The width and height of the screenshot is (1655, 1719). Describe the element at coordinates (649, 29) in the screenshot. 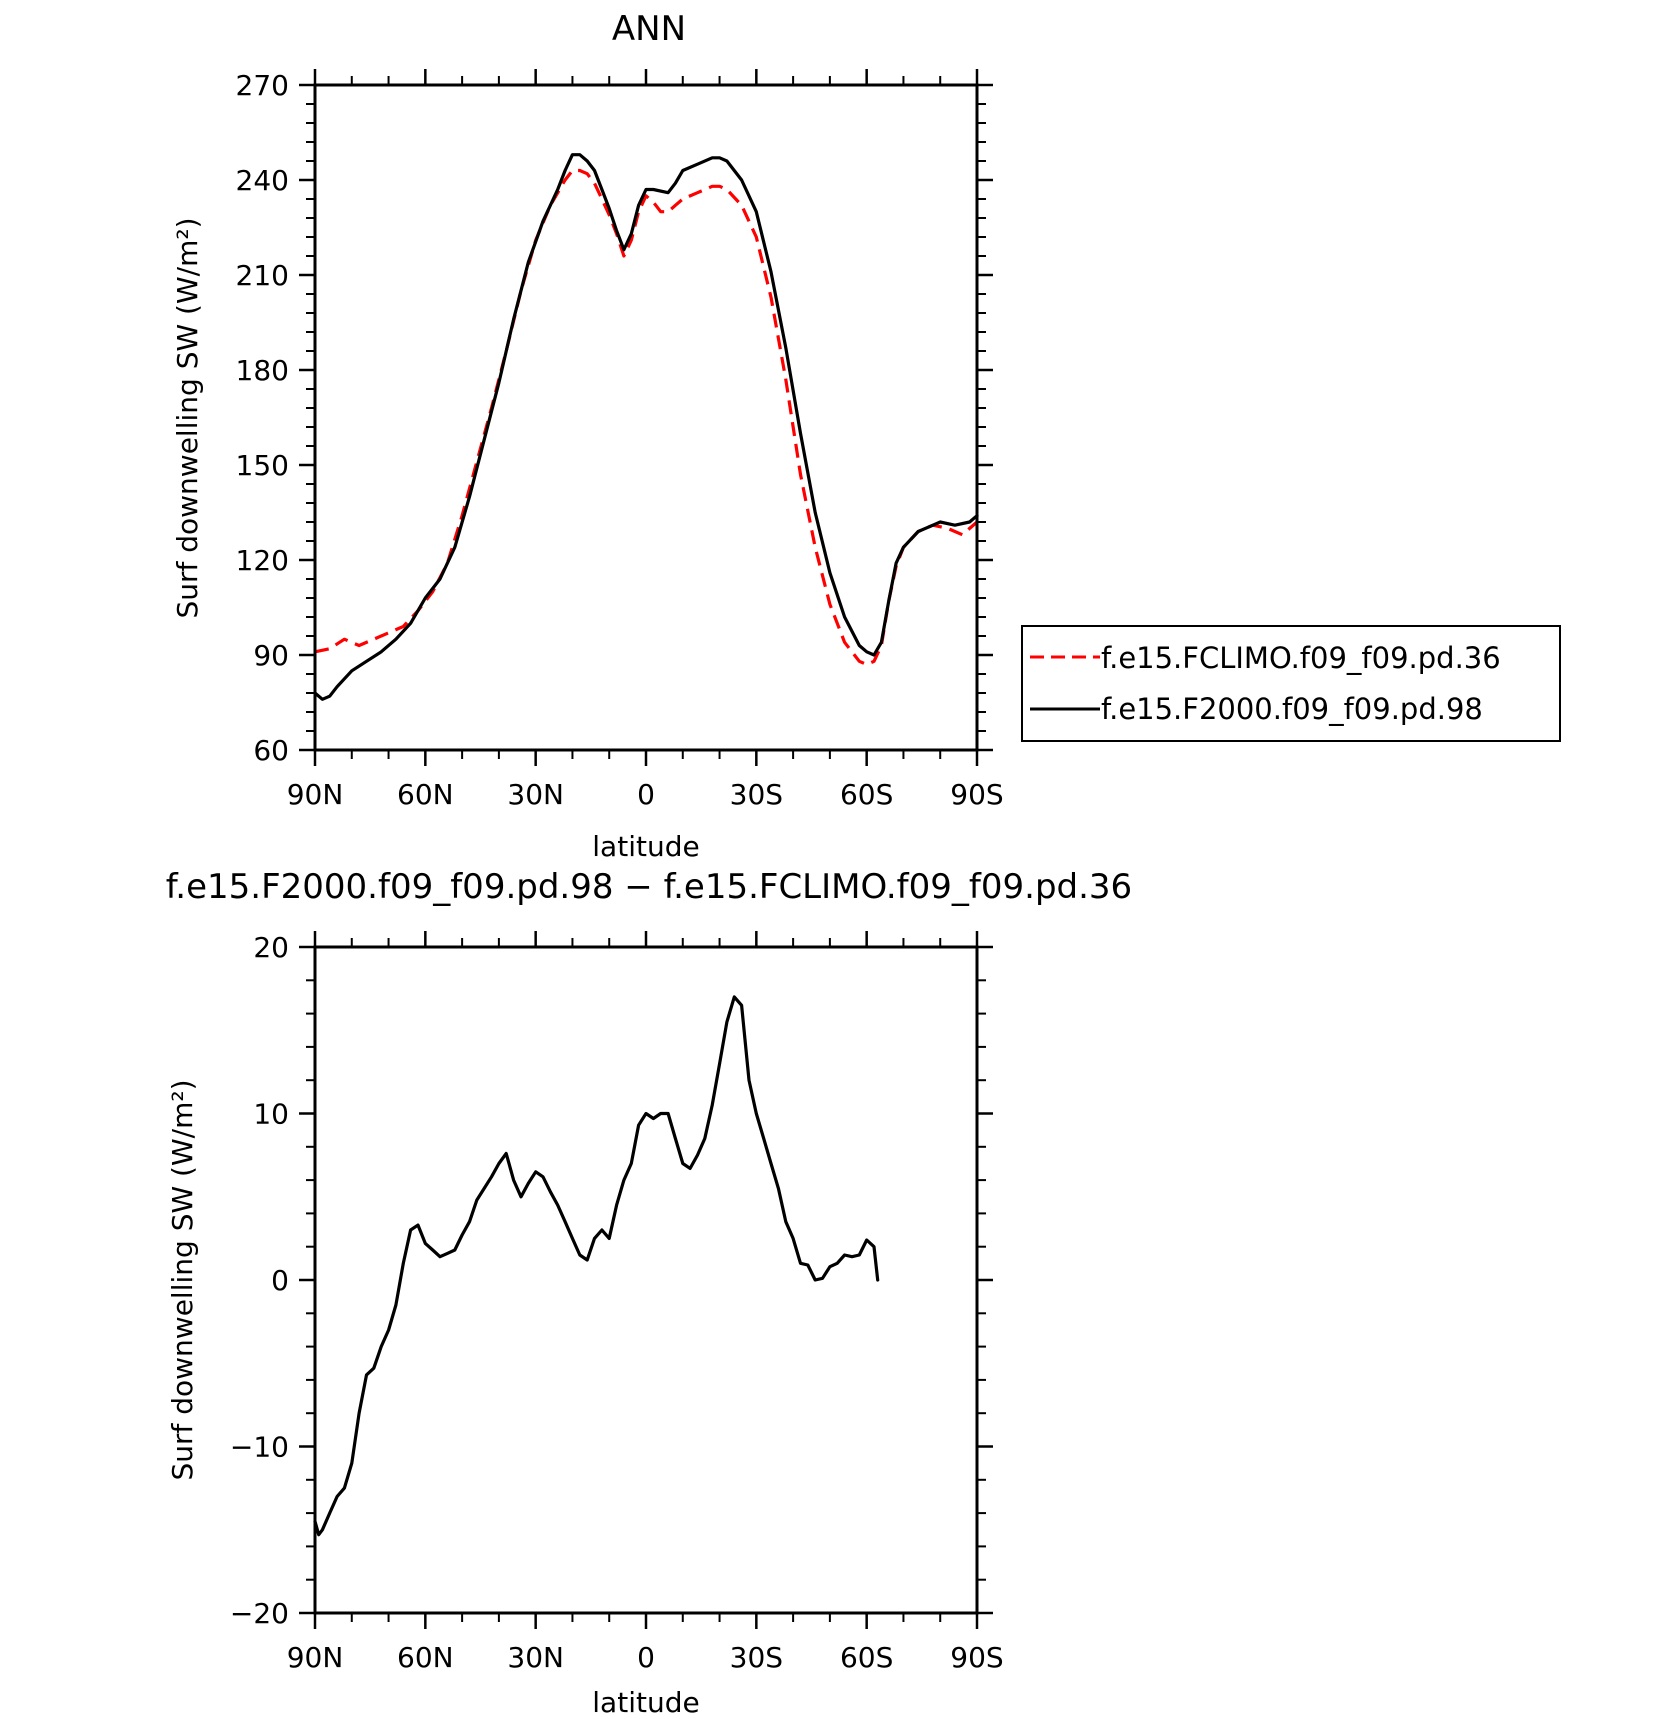

I see `top-chart-title: ANN` at that location.